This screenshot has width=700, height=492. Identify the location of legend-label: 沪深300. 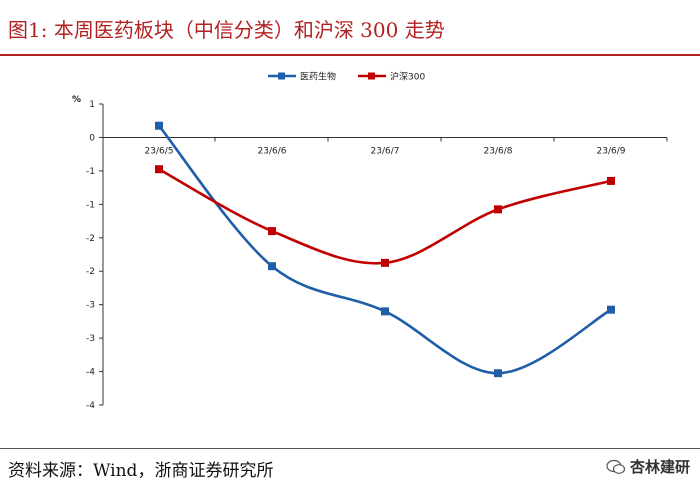
(407, 77).